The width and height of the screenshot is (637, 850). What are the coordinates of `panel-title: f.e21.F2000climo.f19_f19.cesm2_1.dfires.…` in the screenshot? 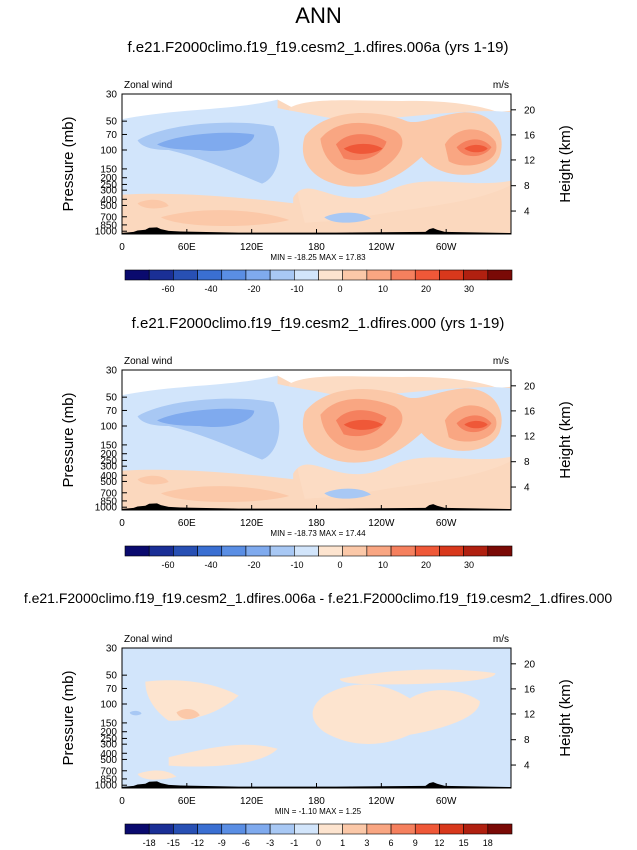 It's located at (318, 598).